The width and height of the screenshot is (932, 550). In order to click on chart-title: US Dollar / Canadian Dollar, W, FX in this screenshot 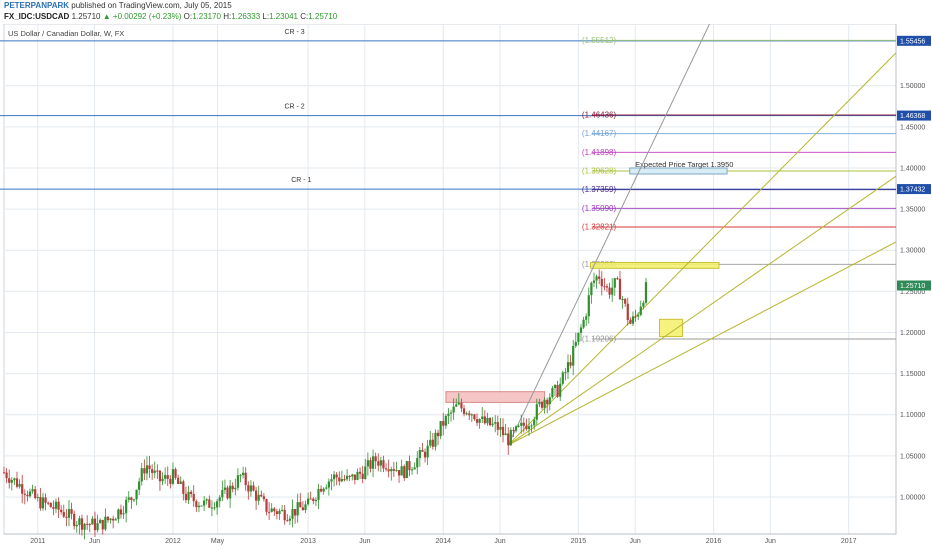, I will do `click(66, 33)`.